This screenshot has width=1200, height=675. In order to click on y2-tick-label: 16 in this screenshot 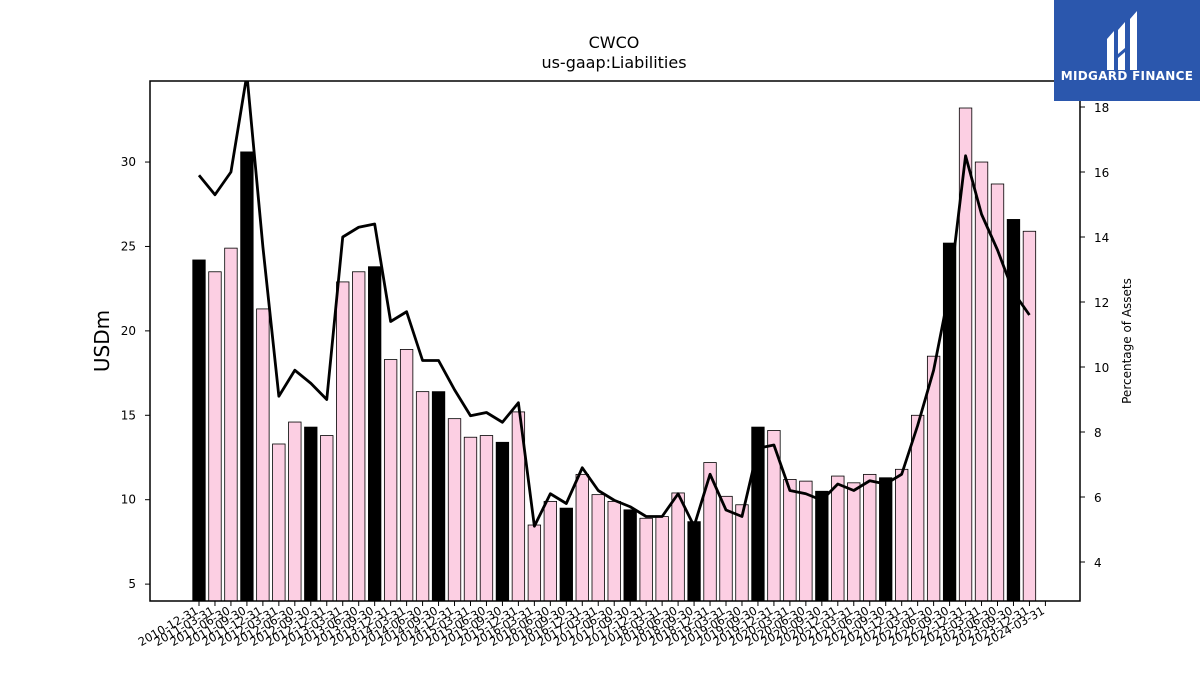, I will do `click(1101, 173)`.